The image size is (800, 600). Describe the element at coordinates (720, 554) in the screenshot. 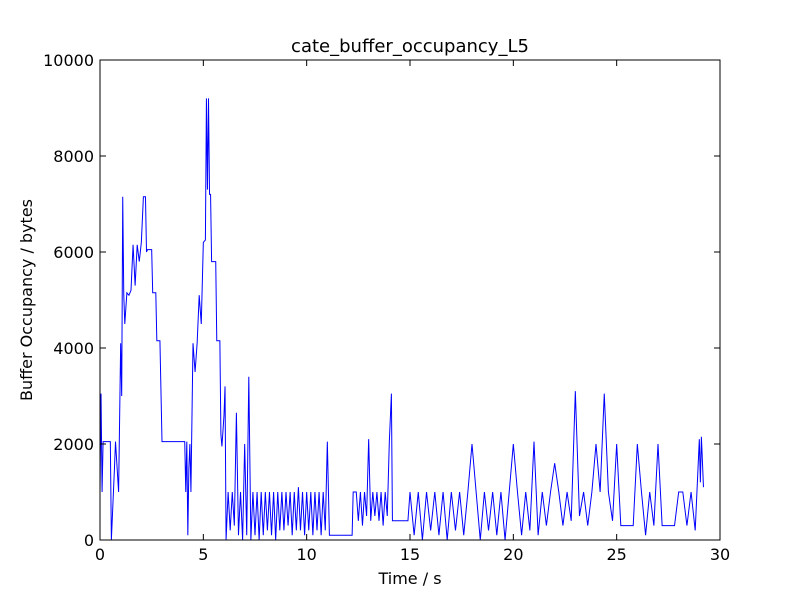

I see `x-tick-label: 30` at that location.